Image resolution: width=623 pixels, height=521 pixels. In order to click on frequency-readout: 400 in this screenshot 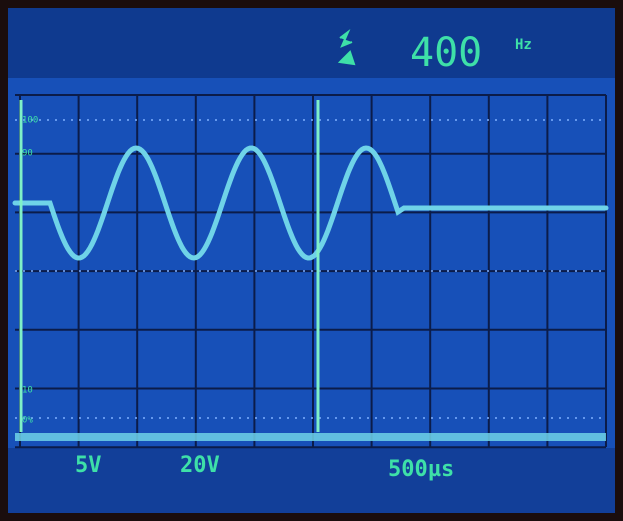, I will do `click(446, 53)`.